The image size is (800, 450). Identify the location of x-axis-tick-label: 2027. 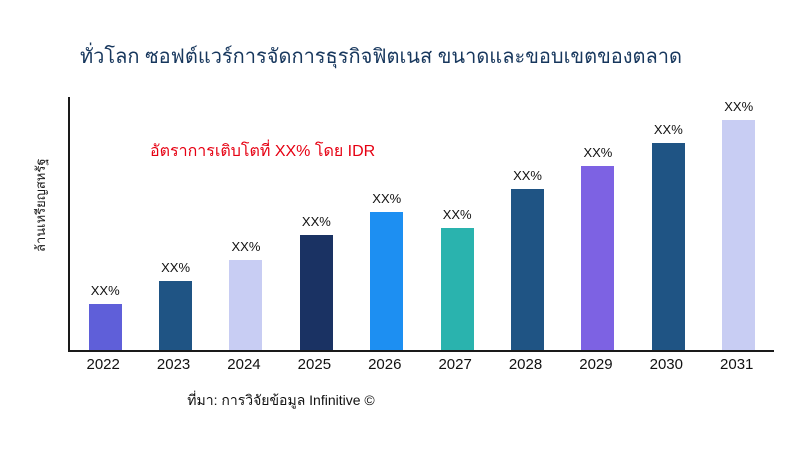
(455, 364).